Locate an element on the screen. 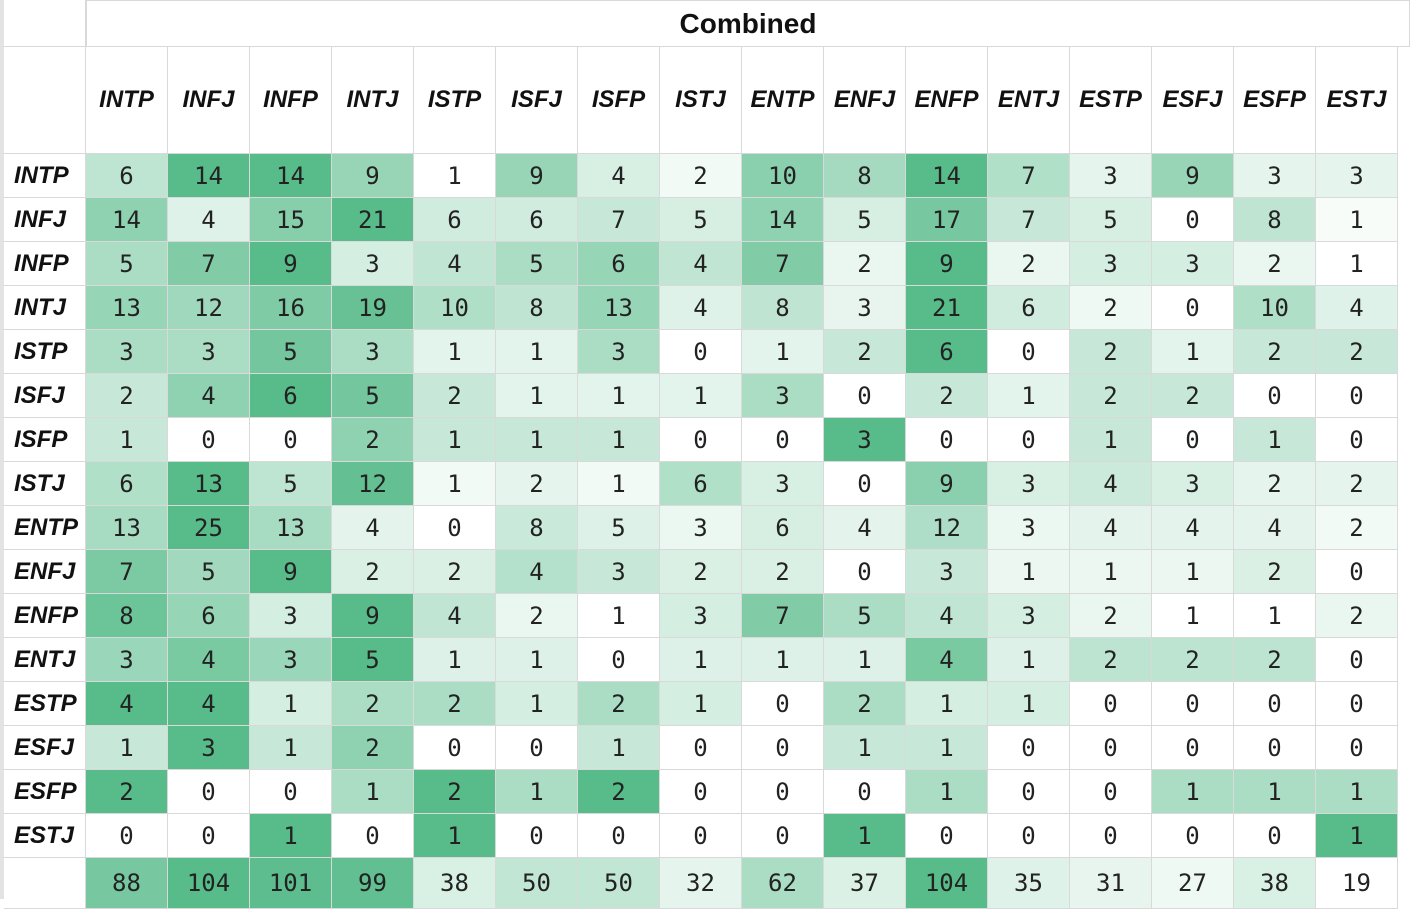 The height and width of the screenshot is (909, 1410). total-cell: 50 is located at coordinates (537, 883).